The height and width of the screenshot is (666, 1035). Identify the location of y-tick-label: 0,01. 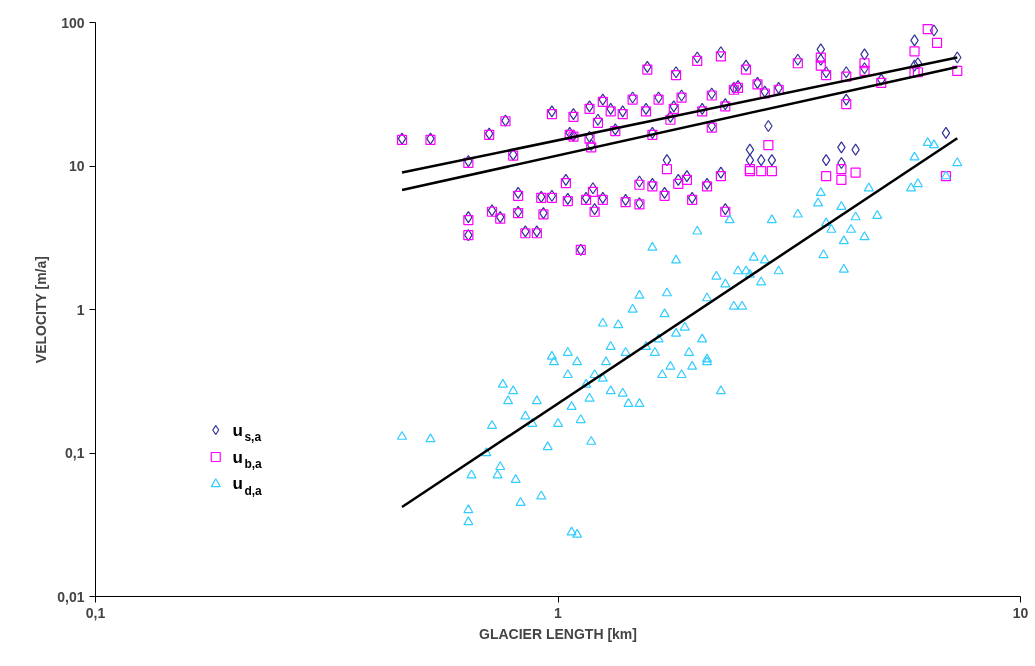
(71, 596).